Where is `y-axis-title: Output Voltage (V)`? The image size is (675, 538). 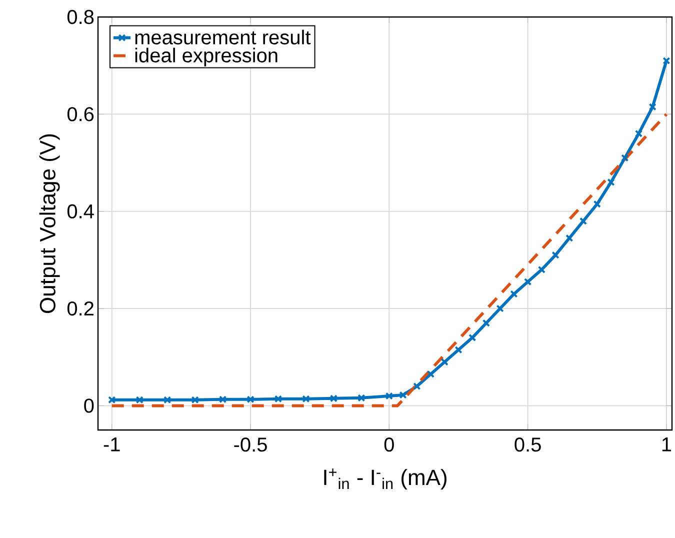 y-axis-title: Output Voltage (V) is located at coordinates (49, 223).